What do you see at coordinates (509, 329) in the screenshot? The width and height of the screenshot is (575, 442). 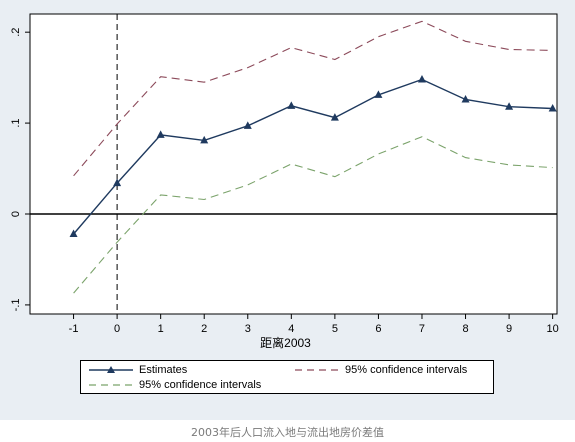 I see `x-tick-label: 9` at bounding box center [509, 329].